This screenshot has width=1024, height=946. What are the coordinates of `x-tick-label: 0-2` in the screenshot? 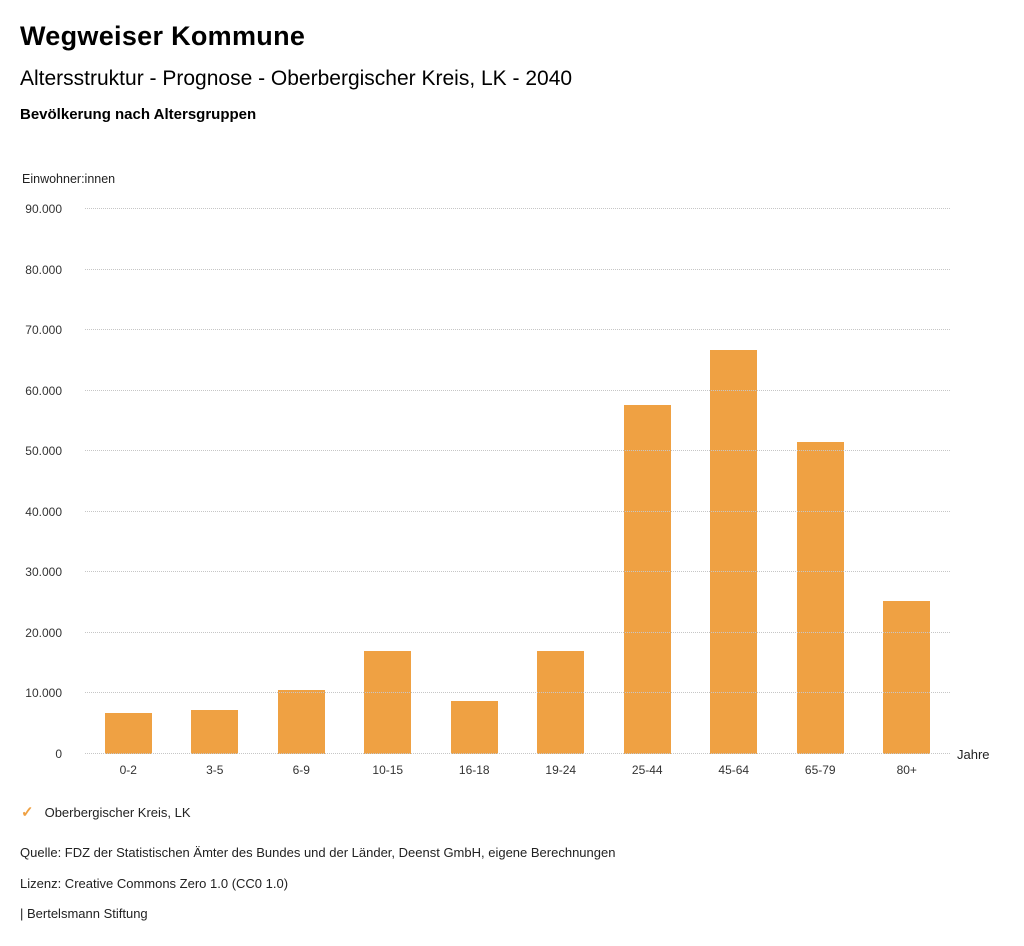 It's located at (128, 770).